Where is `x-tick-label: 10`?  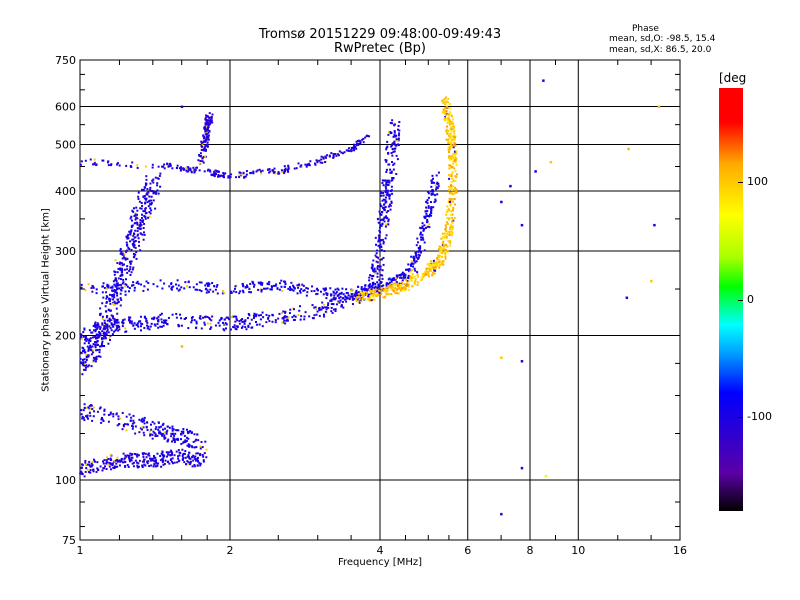
x-tick-label: 10 is located at coordinates (578, 550).